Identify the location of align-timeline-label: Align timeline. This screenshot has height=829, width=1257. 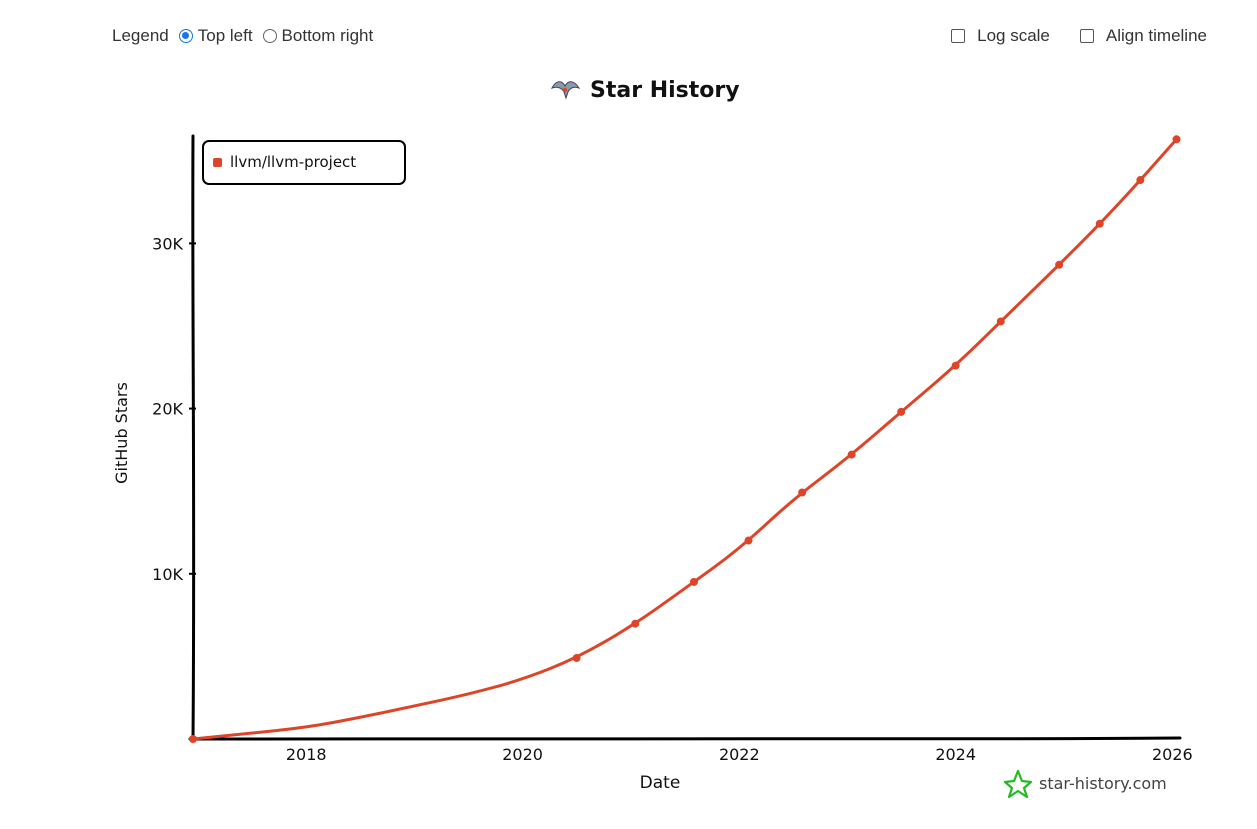
(1156, 35).